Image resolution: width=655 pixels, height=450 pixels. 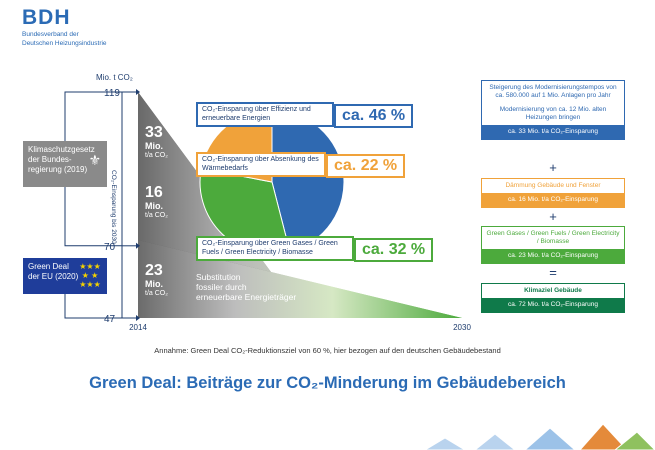 What do you see at coordinates (394, 250) in the screenshot?
I see `slice-pct-green-gases: ca. 32 %` at bounding box center [394, 250].